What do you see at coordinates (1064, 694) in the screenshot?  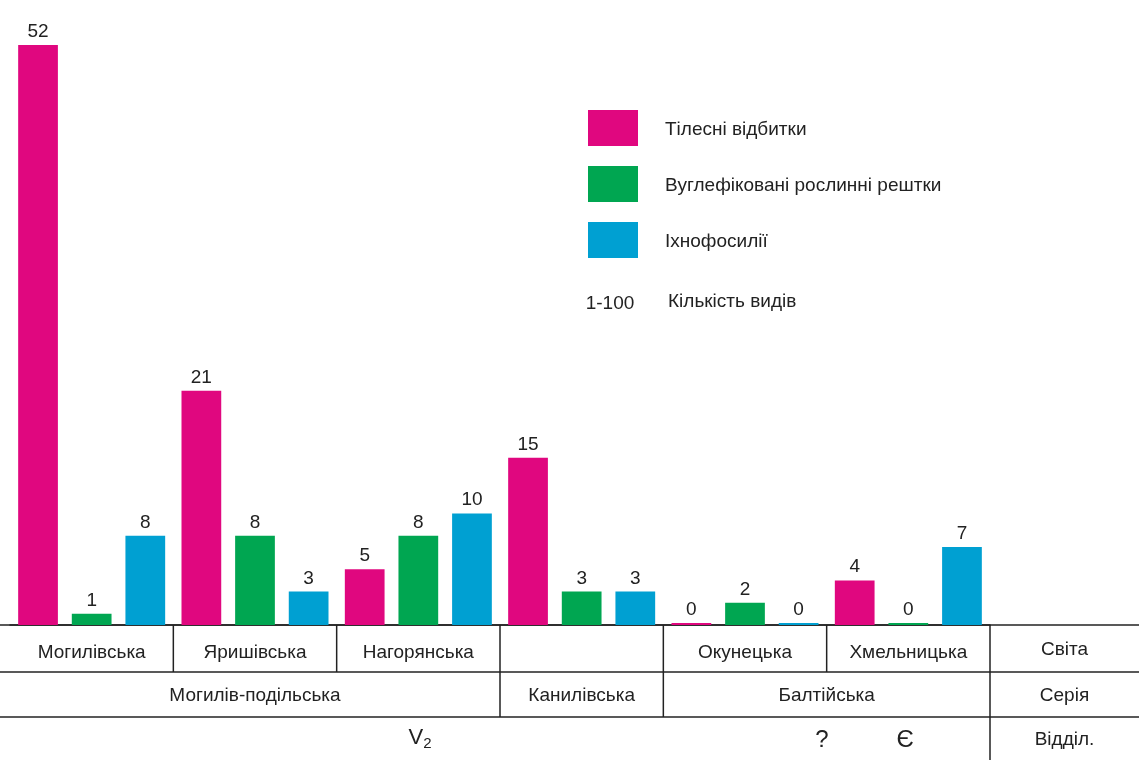 I see `text: Серія` at bounding box center [1064, 694].